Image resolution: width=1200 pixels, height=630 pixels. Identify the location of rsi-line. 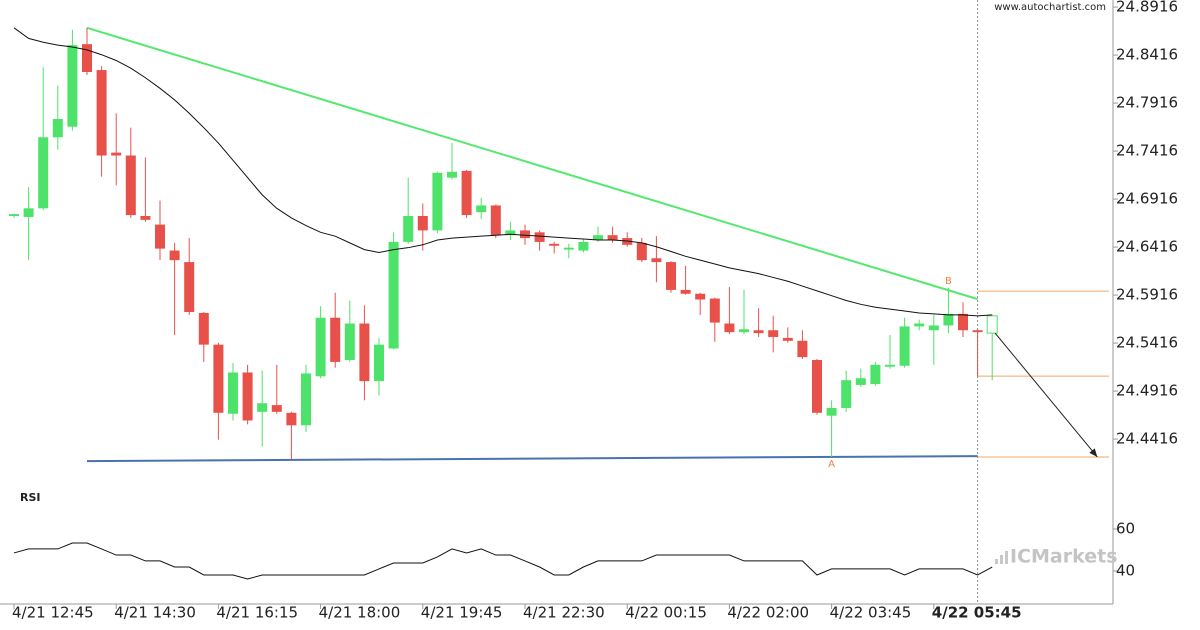
(503, 561).